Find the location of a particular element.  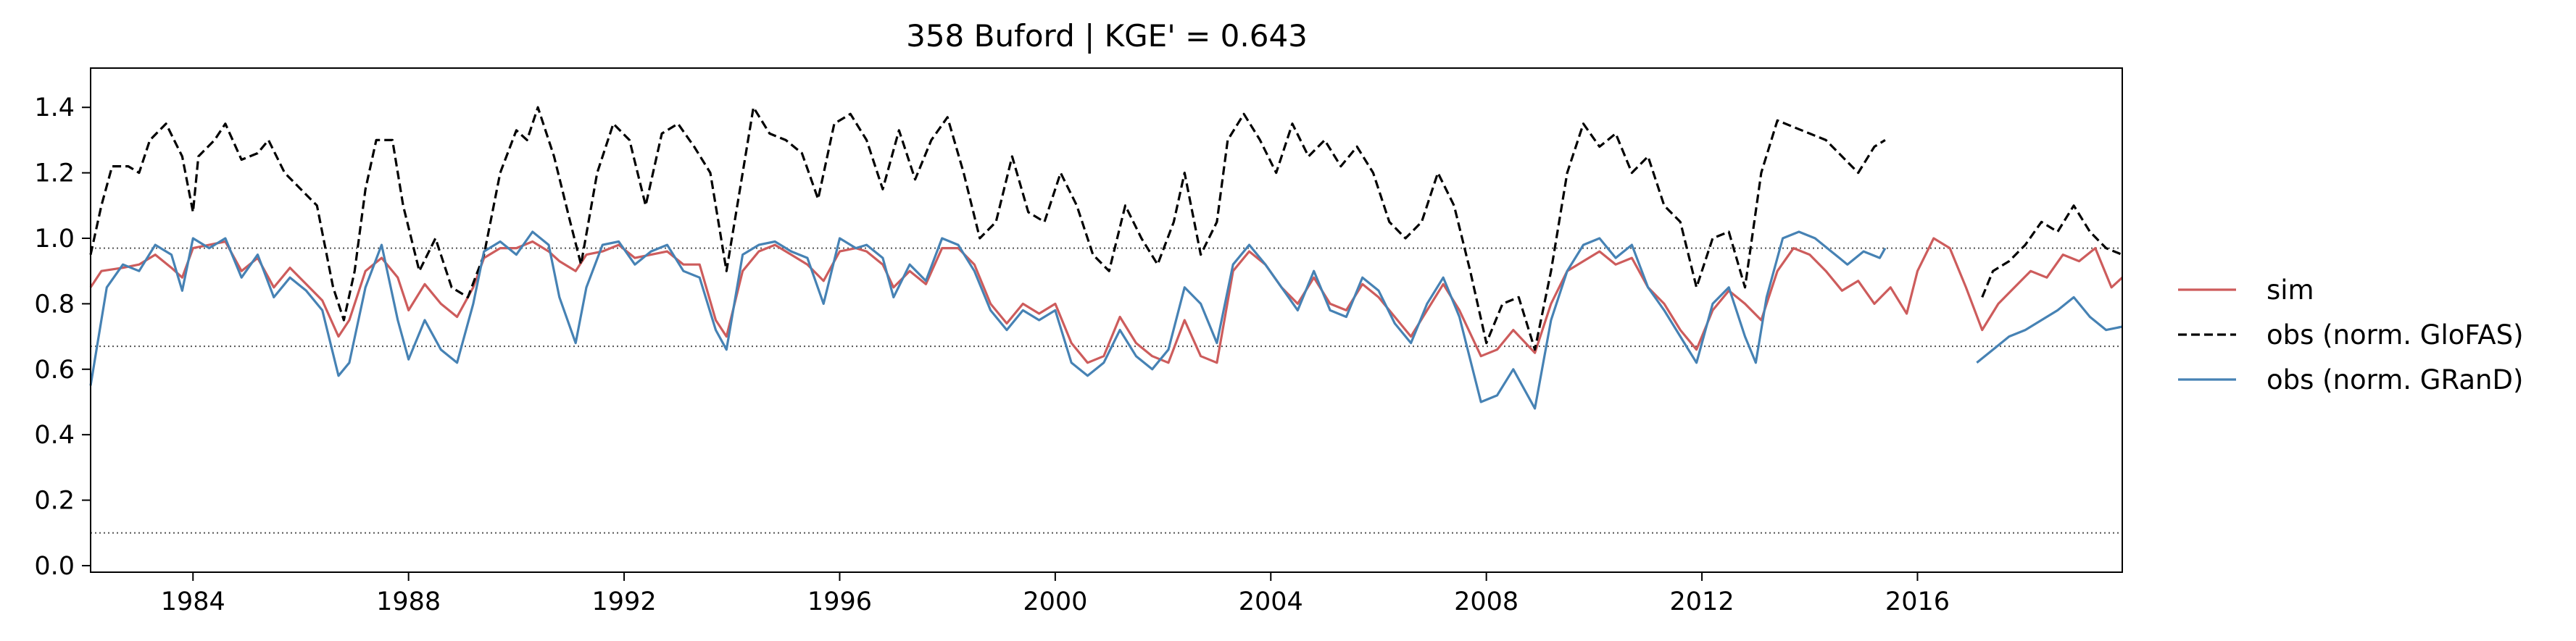

x-tick-label-4: 2000 is located at coordinates (1055, 601).